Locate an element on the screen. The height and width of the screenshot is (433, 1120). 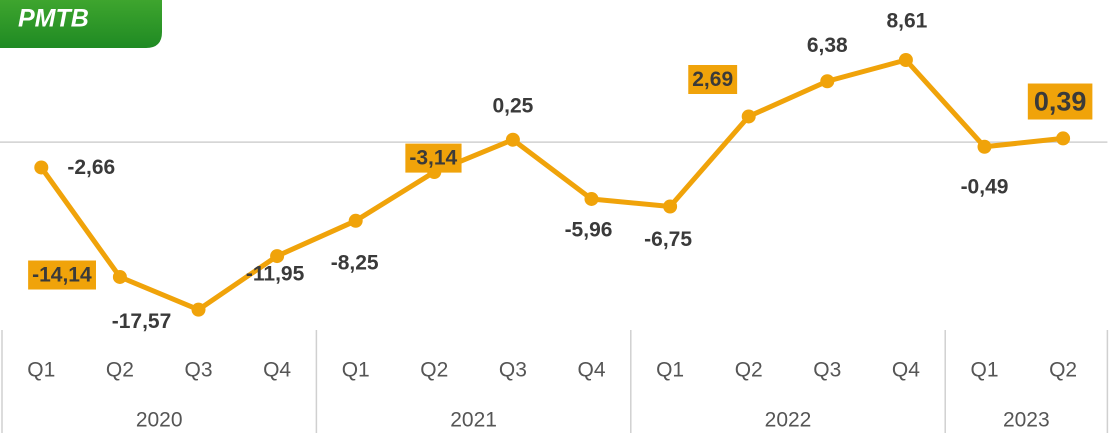
data-label: -6,75 is located at coordinates (668, 239).